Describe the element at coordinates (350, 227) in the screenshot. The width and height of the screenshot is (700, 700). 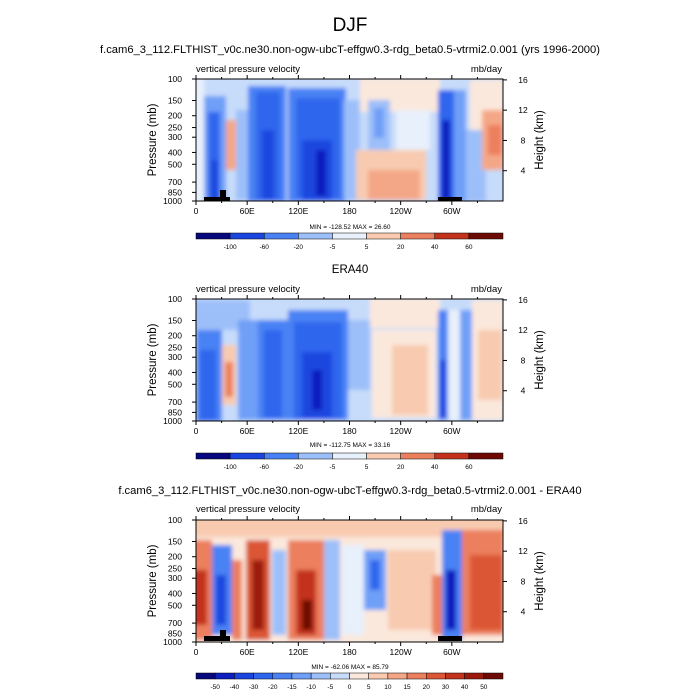
I see `panel-model-minmax: MIN = -128.52 MAX = 26.60` at that location.